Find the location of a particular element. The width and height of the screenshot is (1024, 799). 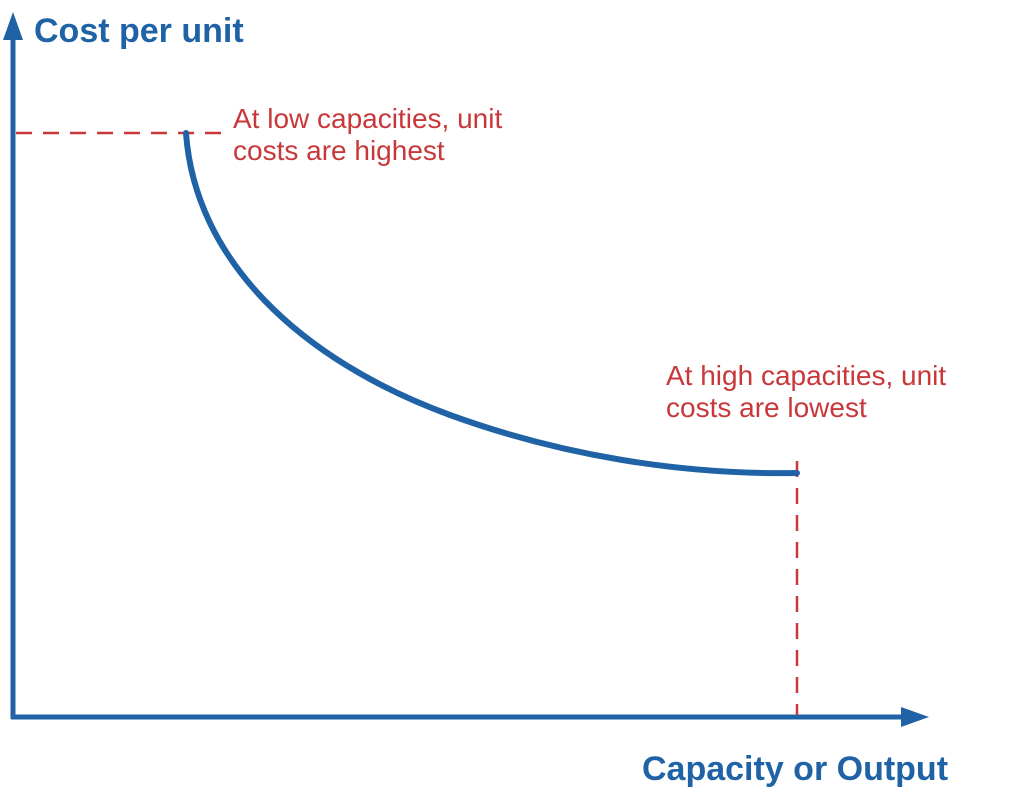

y-axis-arrowhead-icon is located at coordinates (13, 26).